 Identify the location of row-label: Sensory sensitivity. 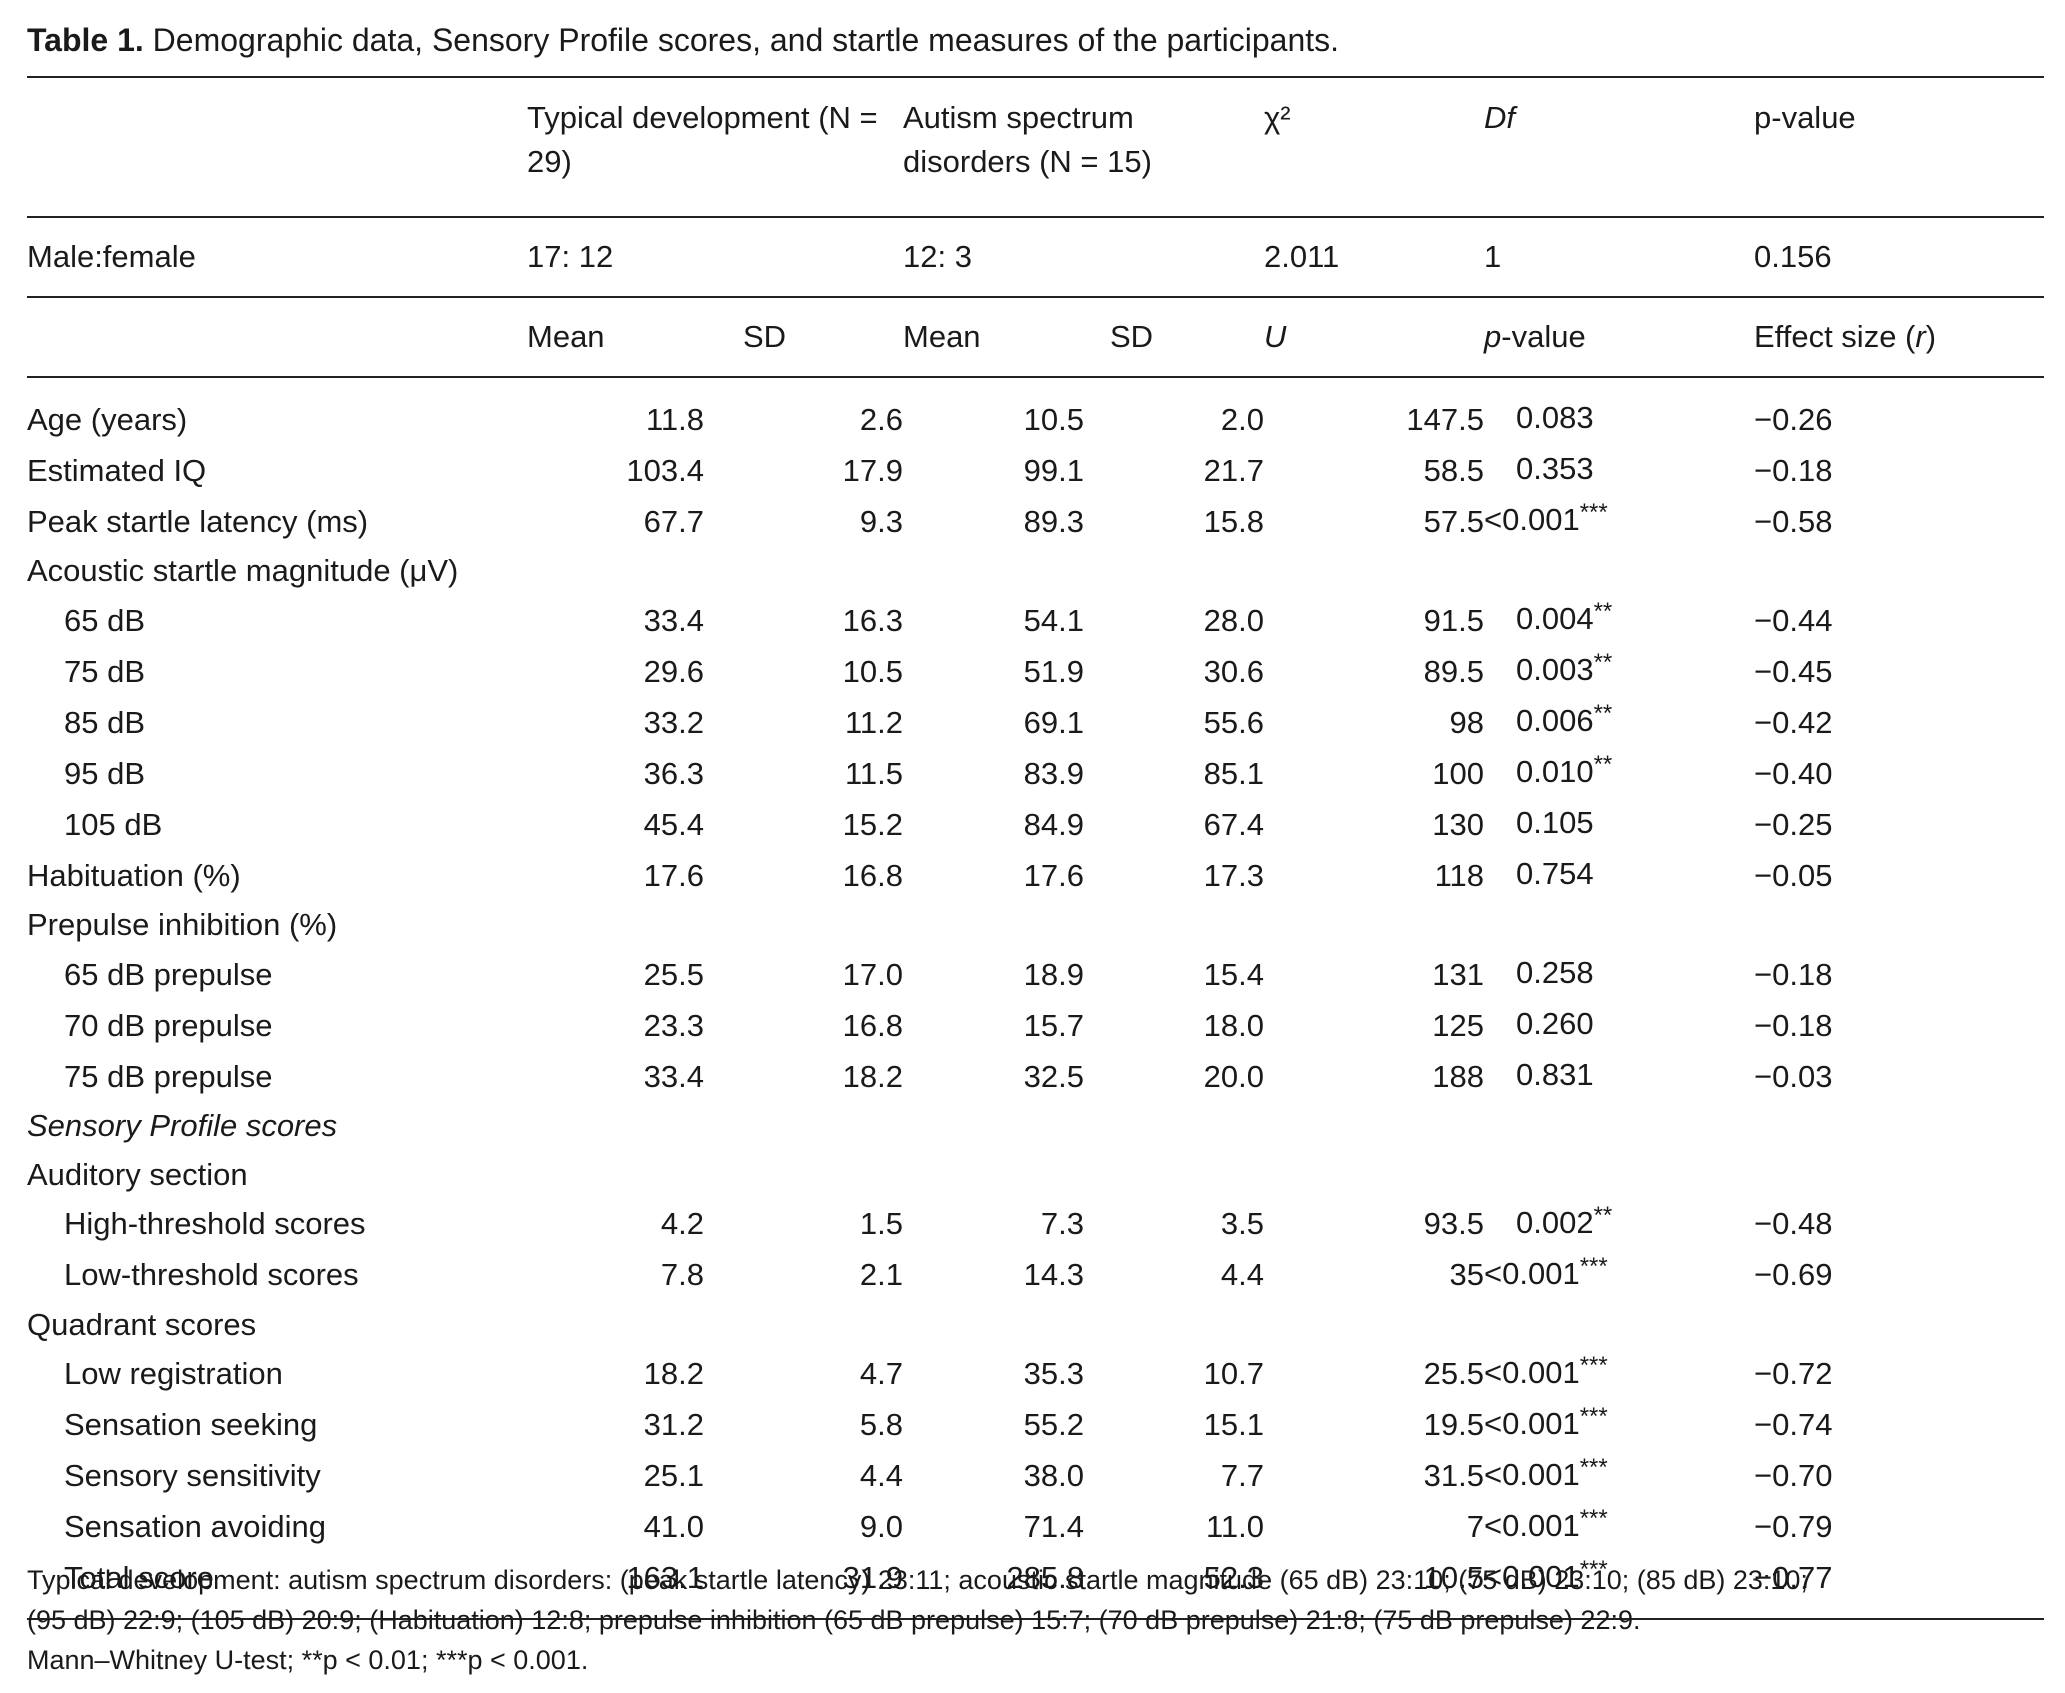
(192, 1476).